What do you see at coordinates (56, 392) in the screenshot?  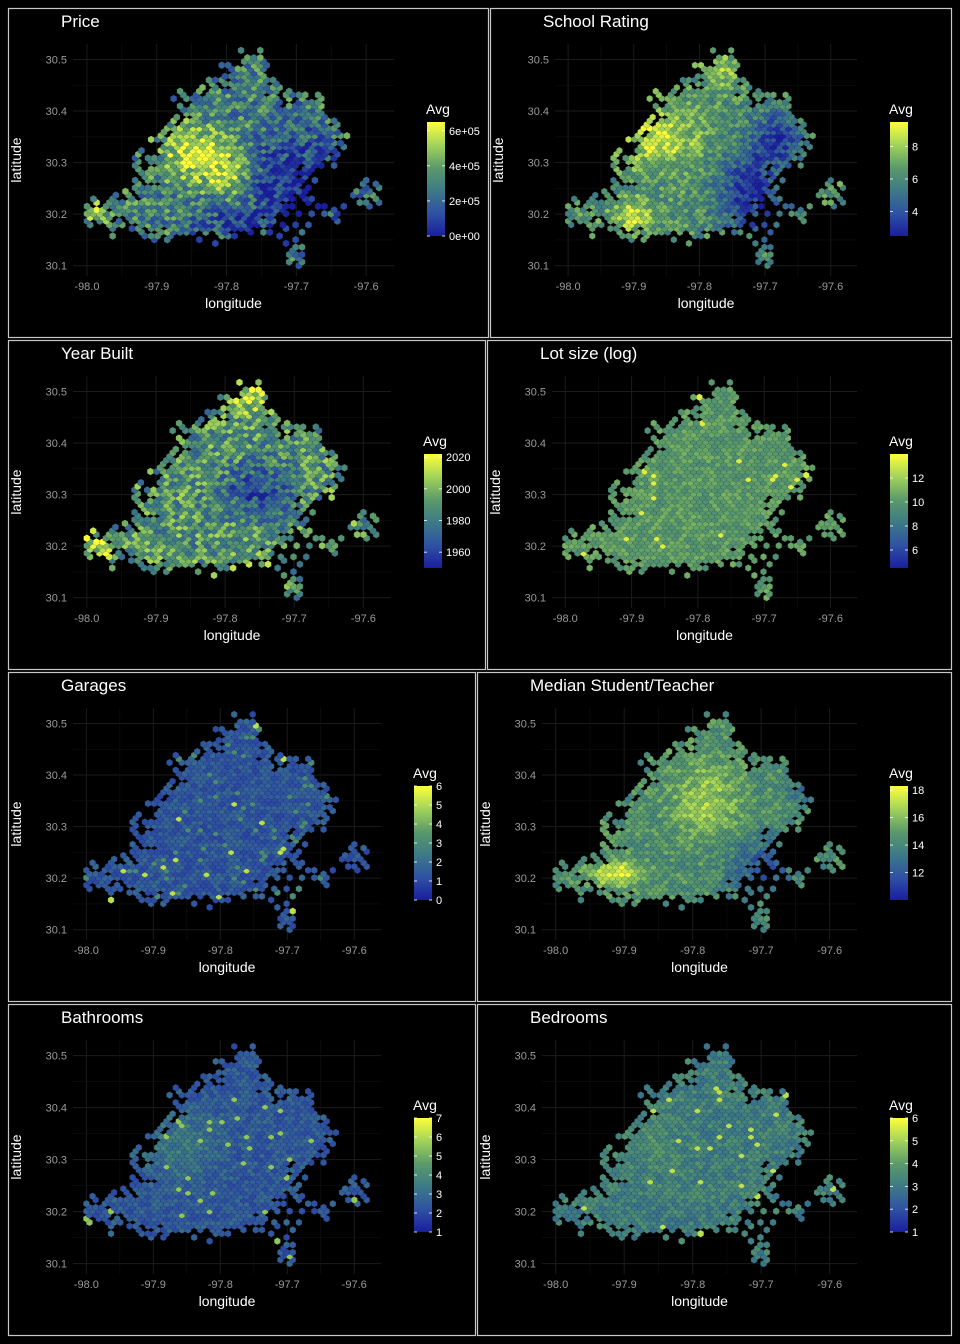 I see `y-tick-label: 30.5` at bounding box center [56, 392].